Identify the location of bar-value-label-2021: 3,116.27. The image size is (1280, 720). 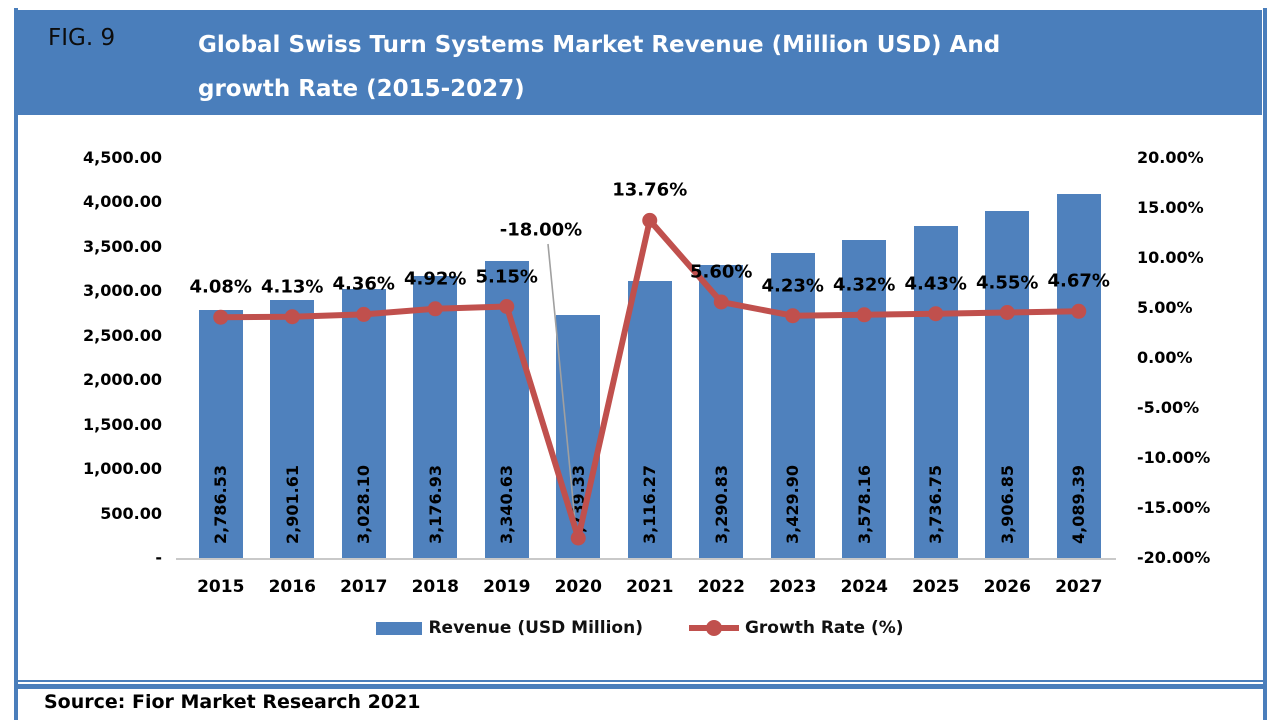
(650, 504).